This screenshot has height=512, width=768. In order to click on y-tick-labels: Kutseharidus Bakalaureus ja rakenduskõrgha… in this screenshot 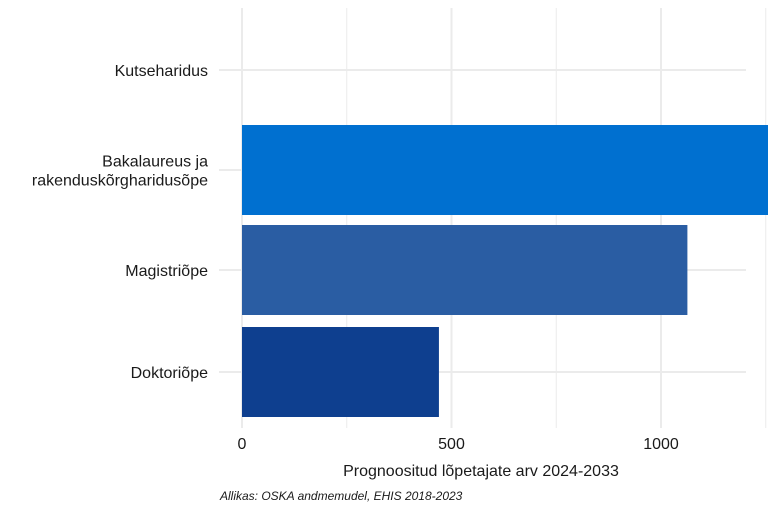, I will do `click(120, 222)`.